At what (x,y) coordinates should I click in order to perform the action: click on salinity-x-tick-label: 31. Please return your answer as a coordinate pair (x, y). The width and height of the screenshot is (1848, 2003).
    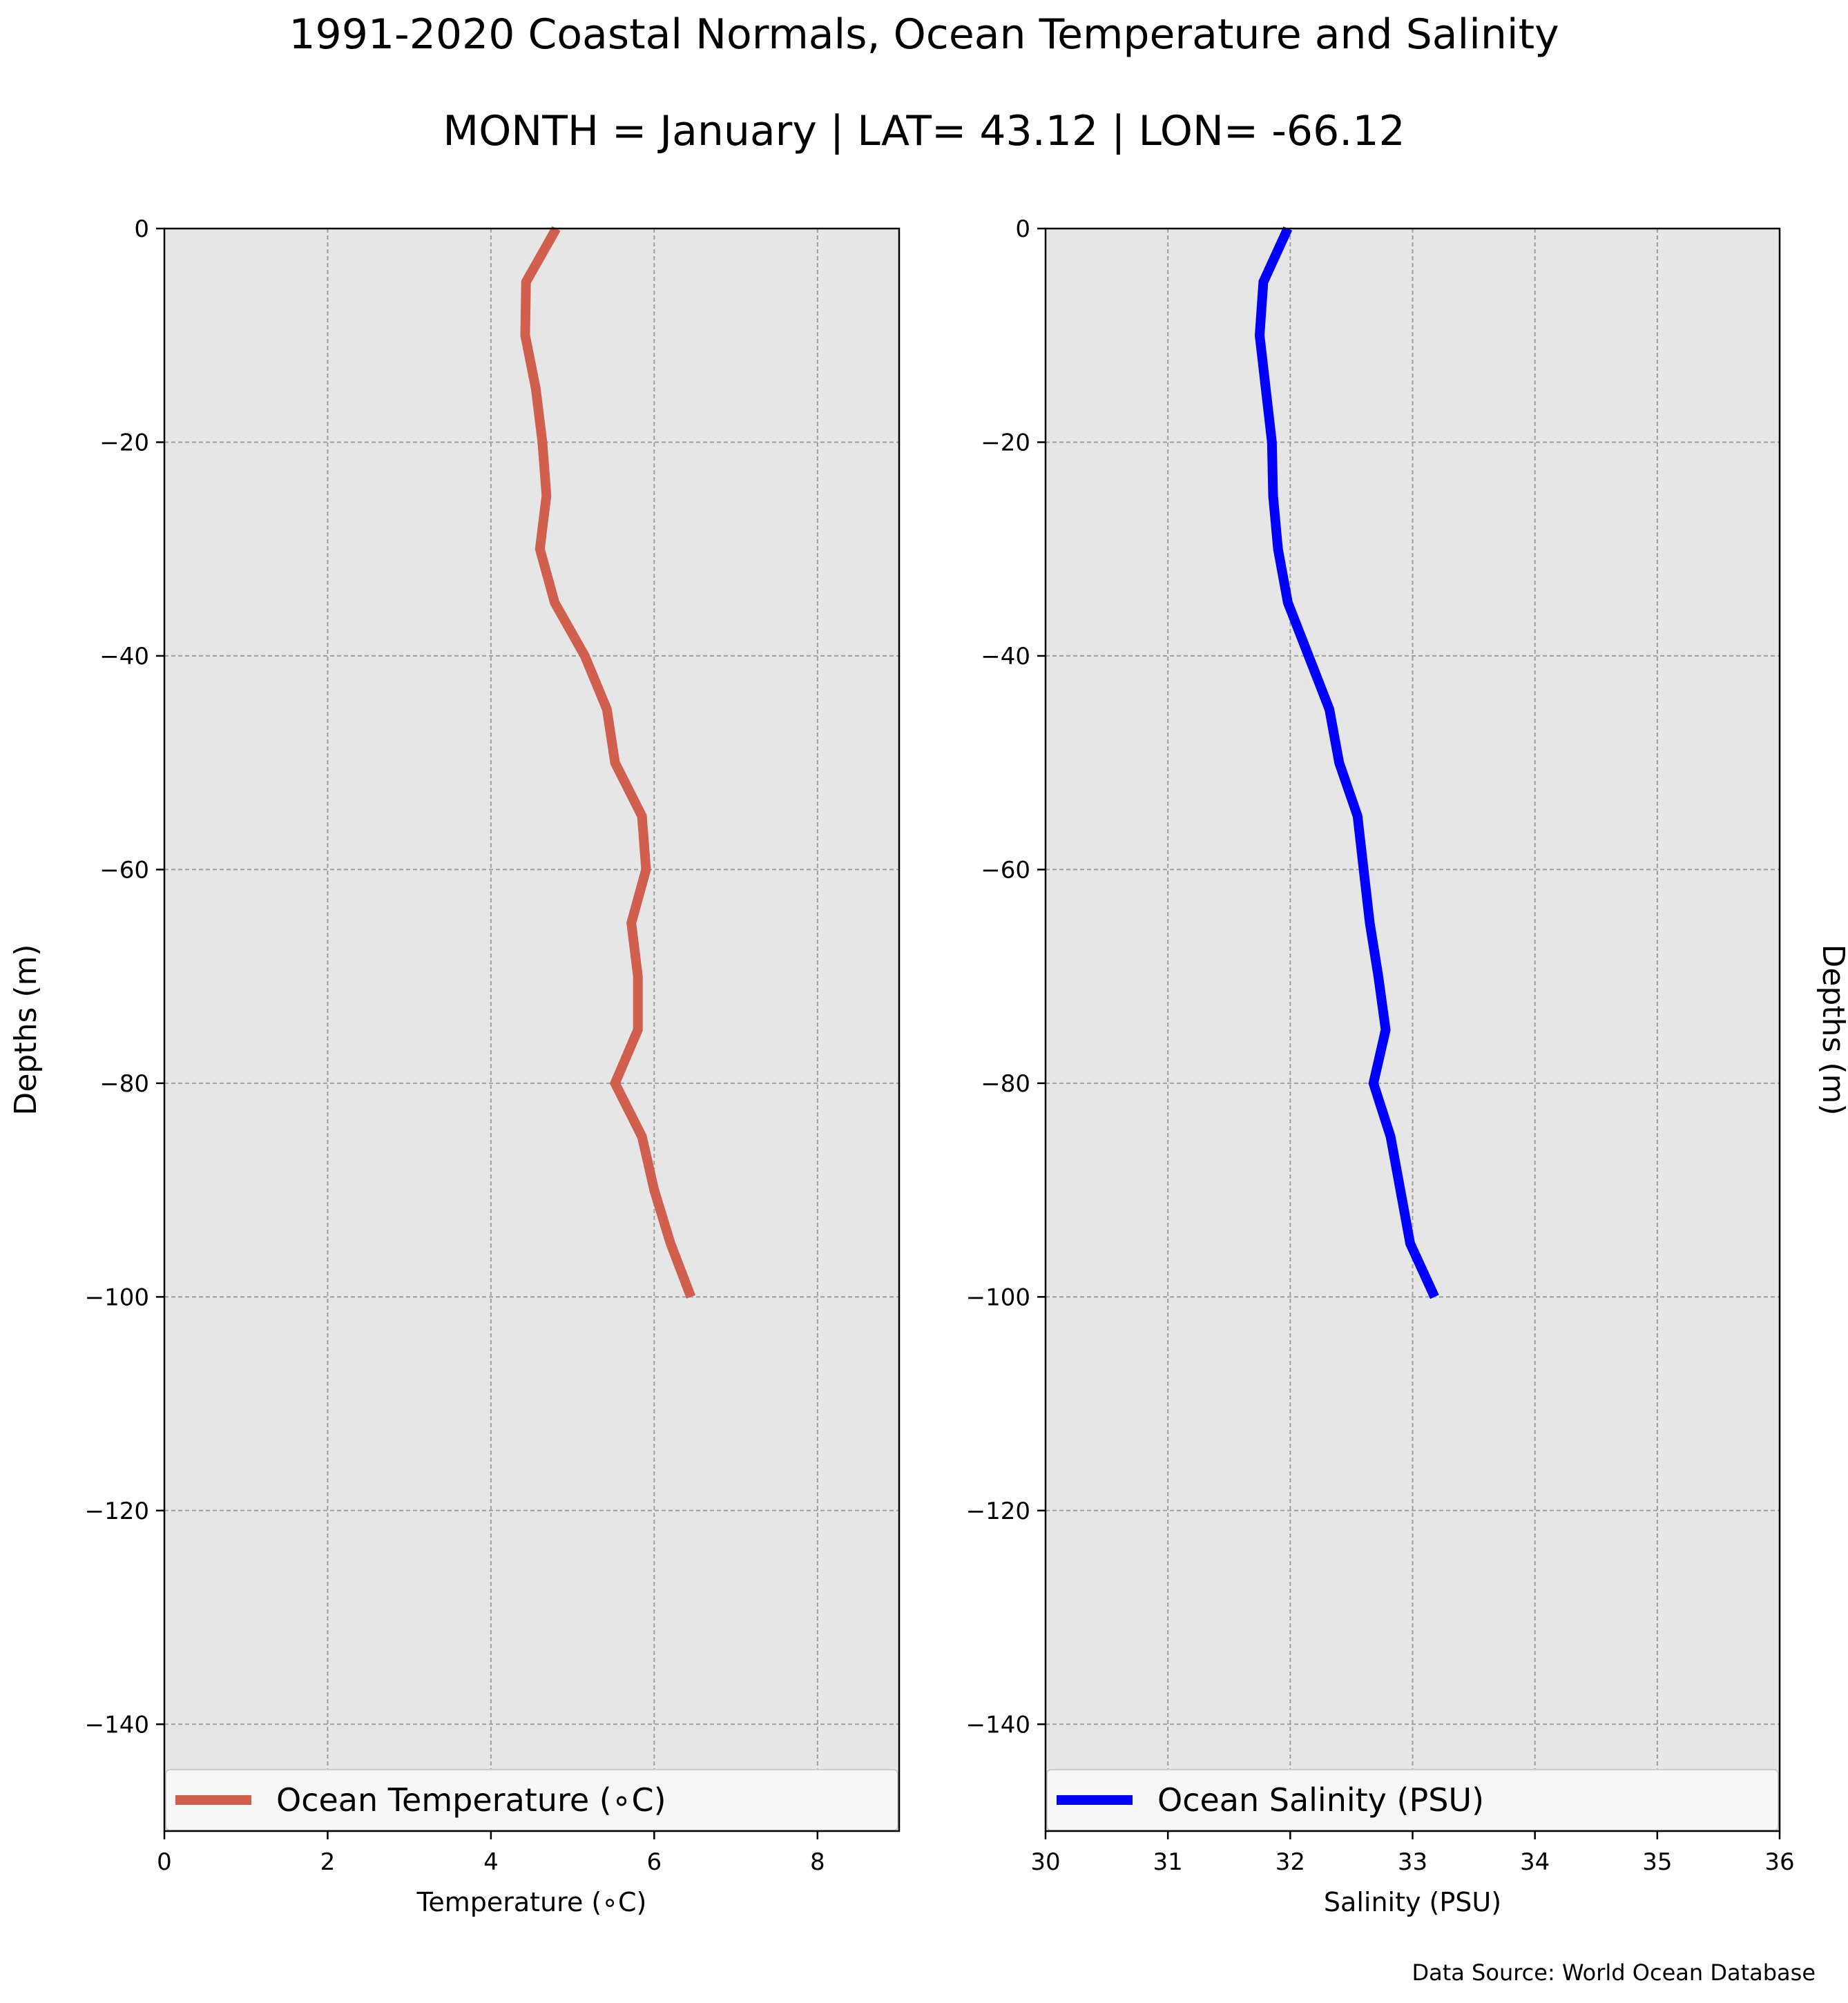
    Looking at the image, I should click on (1168, 1862).